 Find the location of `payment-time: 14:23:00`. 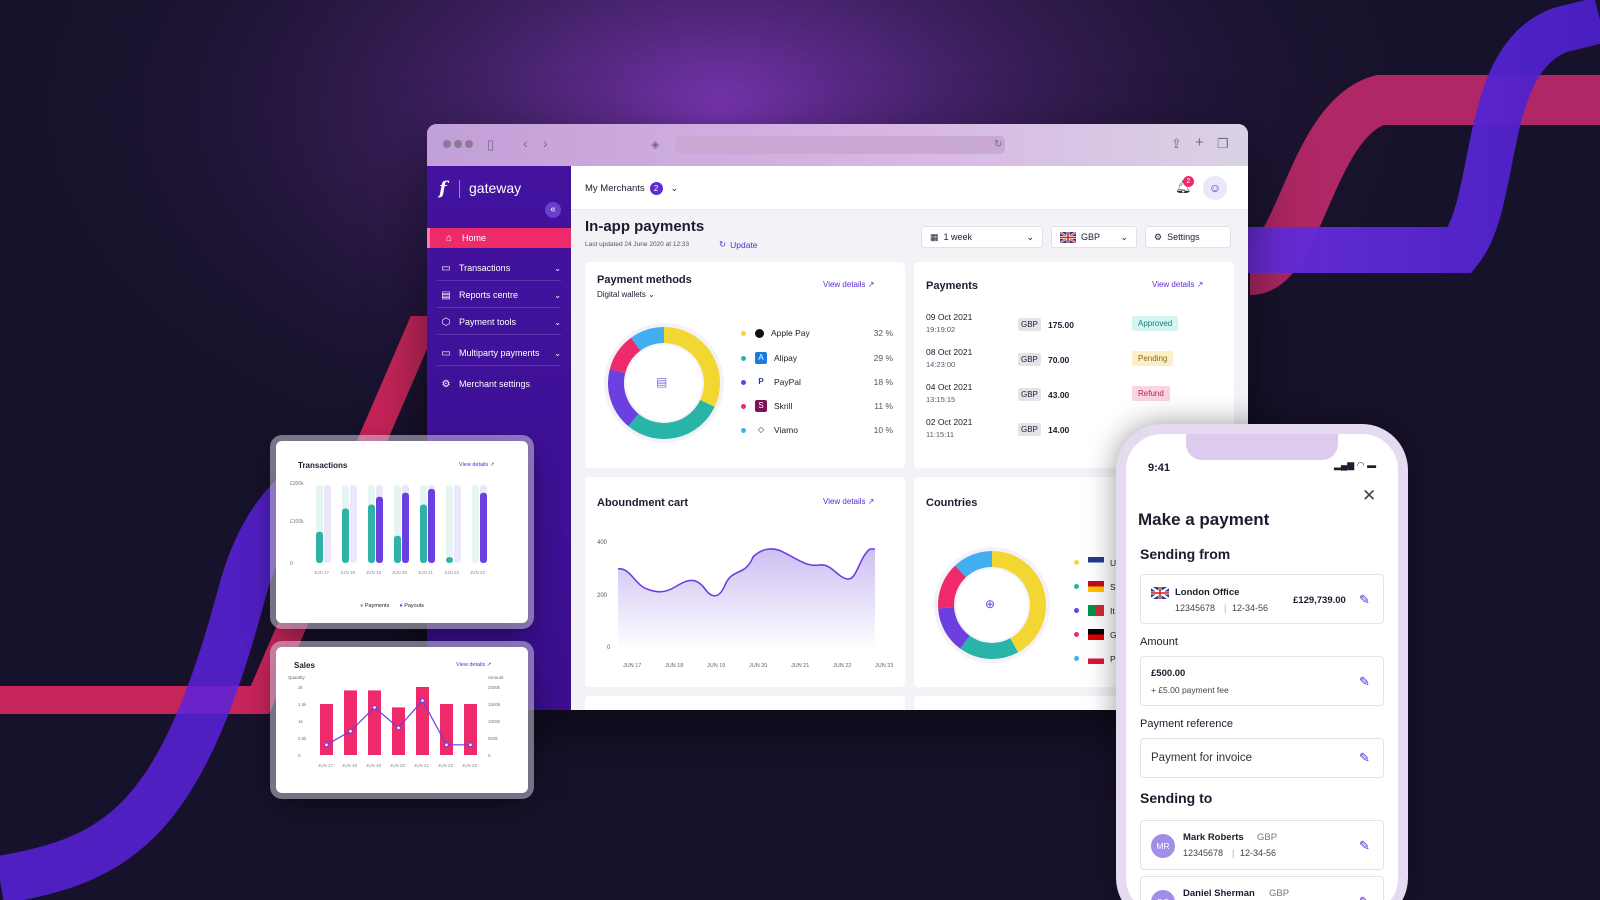

payment-time: 14:23:00 is located at coordinates (941, 364).